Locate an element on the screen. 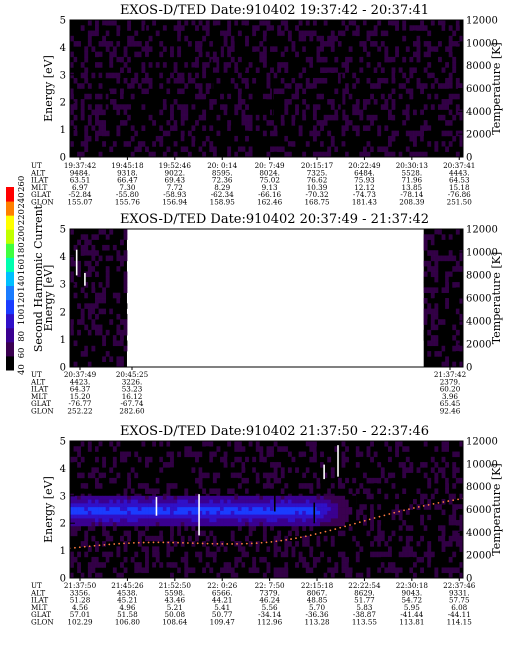 The image size is (505, 649). table-cell: 208.39 is located at coordinates (412, 202).